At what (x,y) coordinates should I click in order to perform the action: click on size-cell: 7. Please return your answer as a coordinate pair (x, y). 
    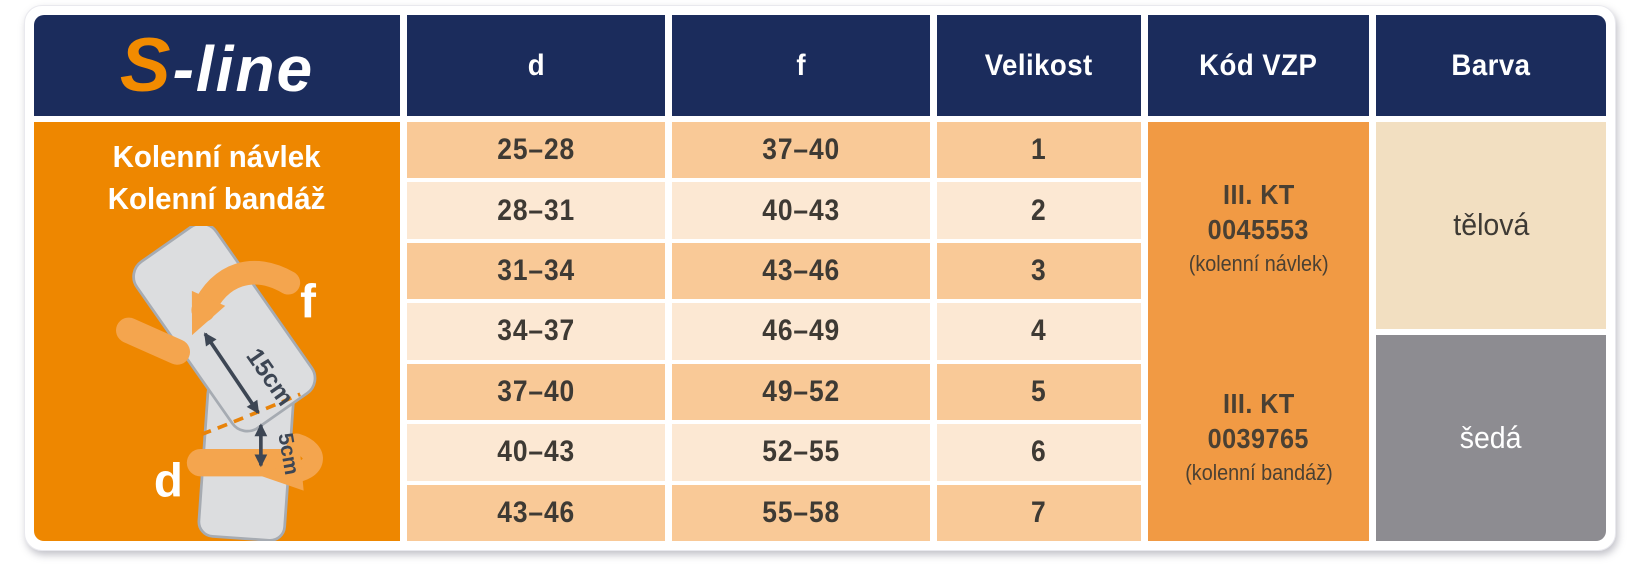
    Looking at the image, I should click on (1039, 512).